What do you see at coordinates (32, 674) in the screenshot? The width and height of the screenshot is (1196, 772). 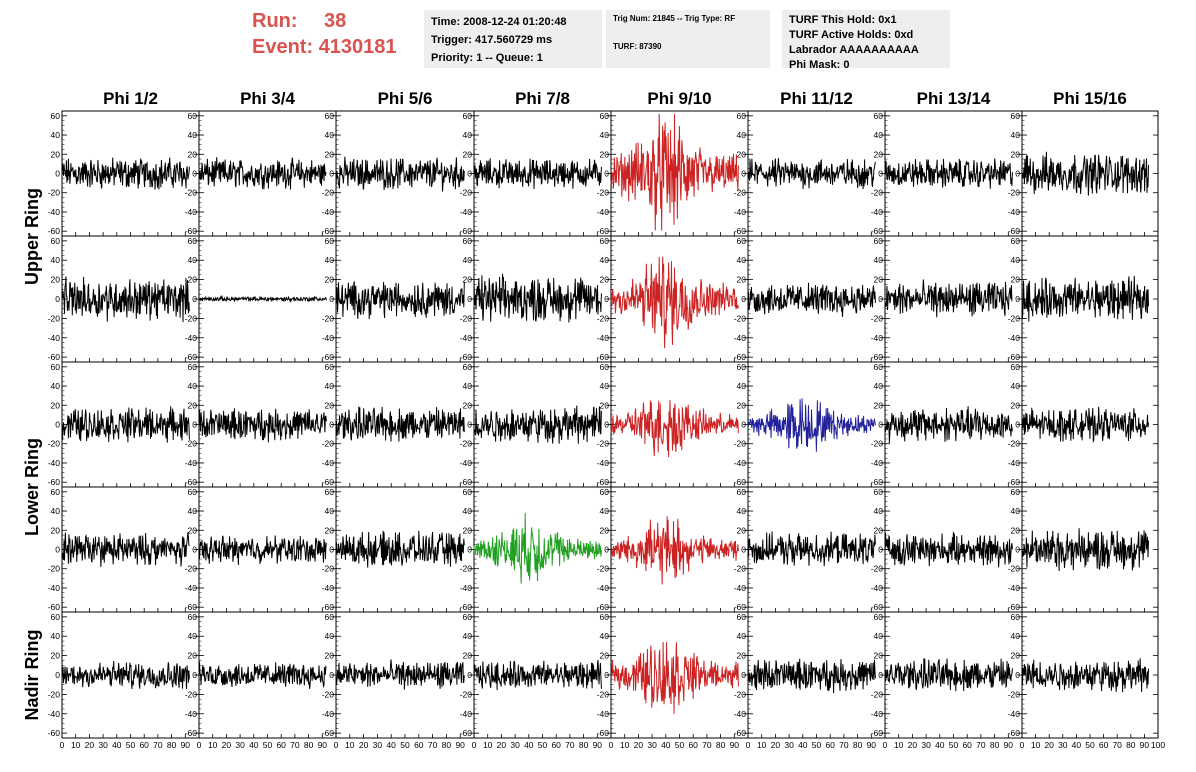 I see `row-title: Nadir Ring` at bounding box center [32, 674].